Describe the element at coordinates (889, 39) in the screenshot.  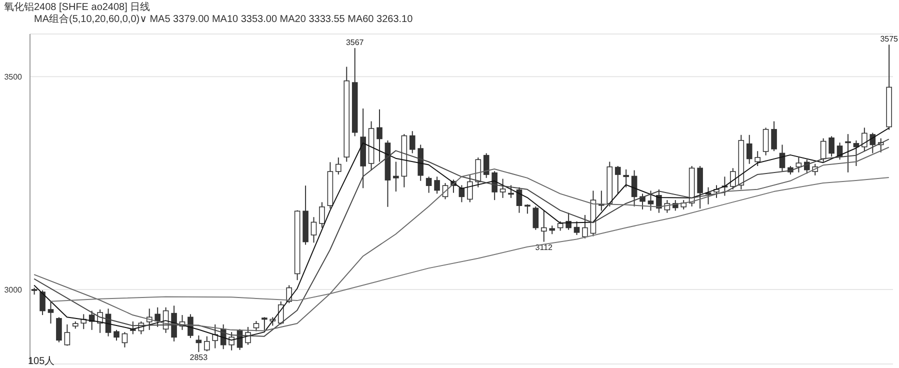
I see `annotation: 3575` at that location.